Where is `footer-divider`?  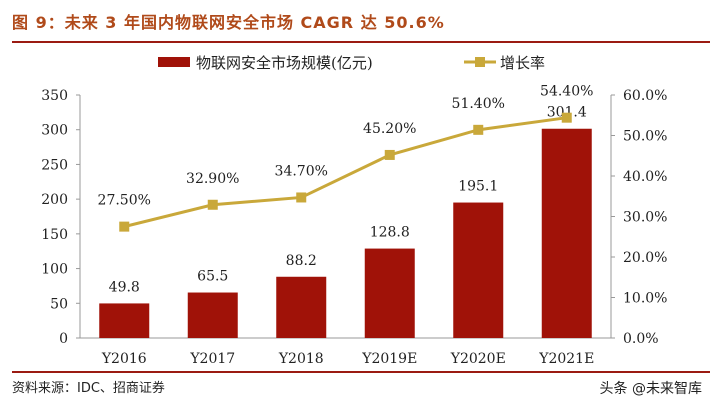 footer-divider is located at coordinates (361, 372).